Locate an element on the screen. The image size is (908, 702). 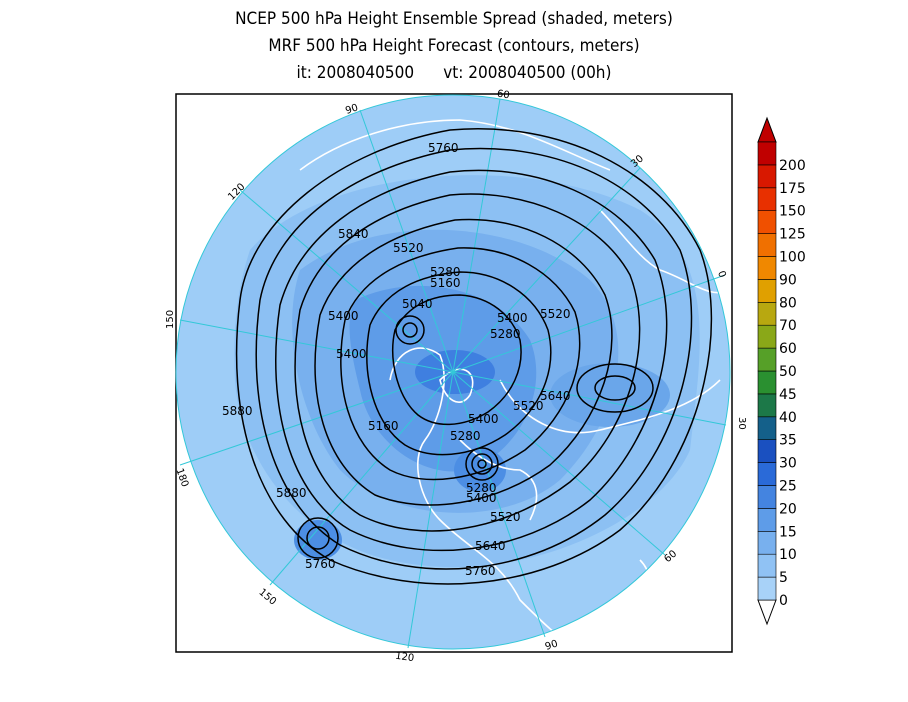
coastline-europe is located at coordinates (610, 406).